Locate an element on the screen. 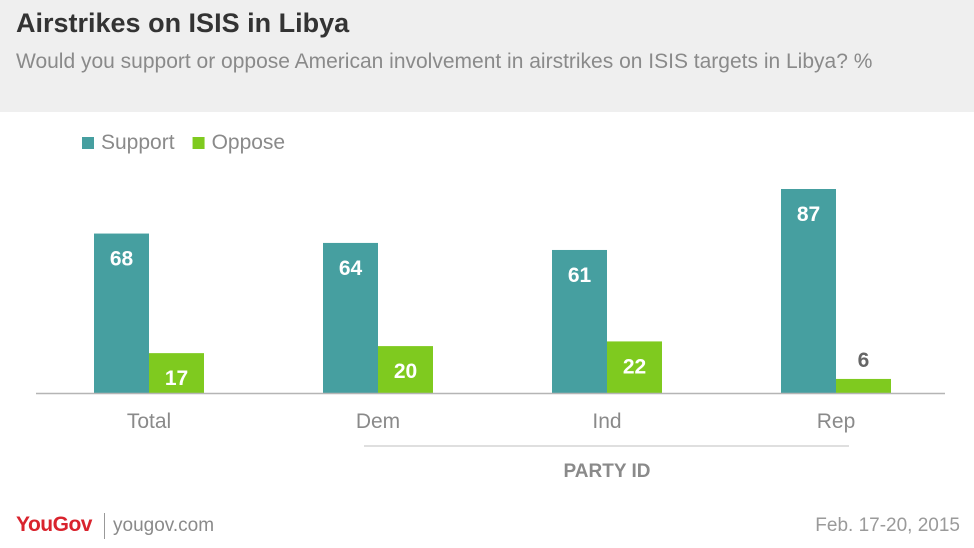 This screenshot has width=974, height=548. group-label-party-id: PARTY ID is located at coordinates (607, 471).